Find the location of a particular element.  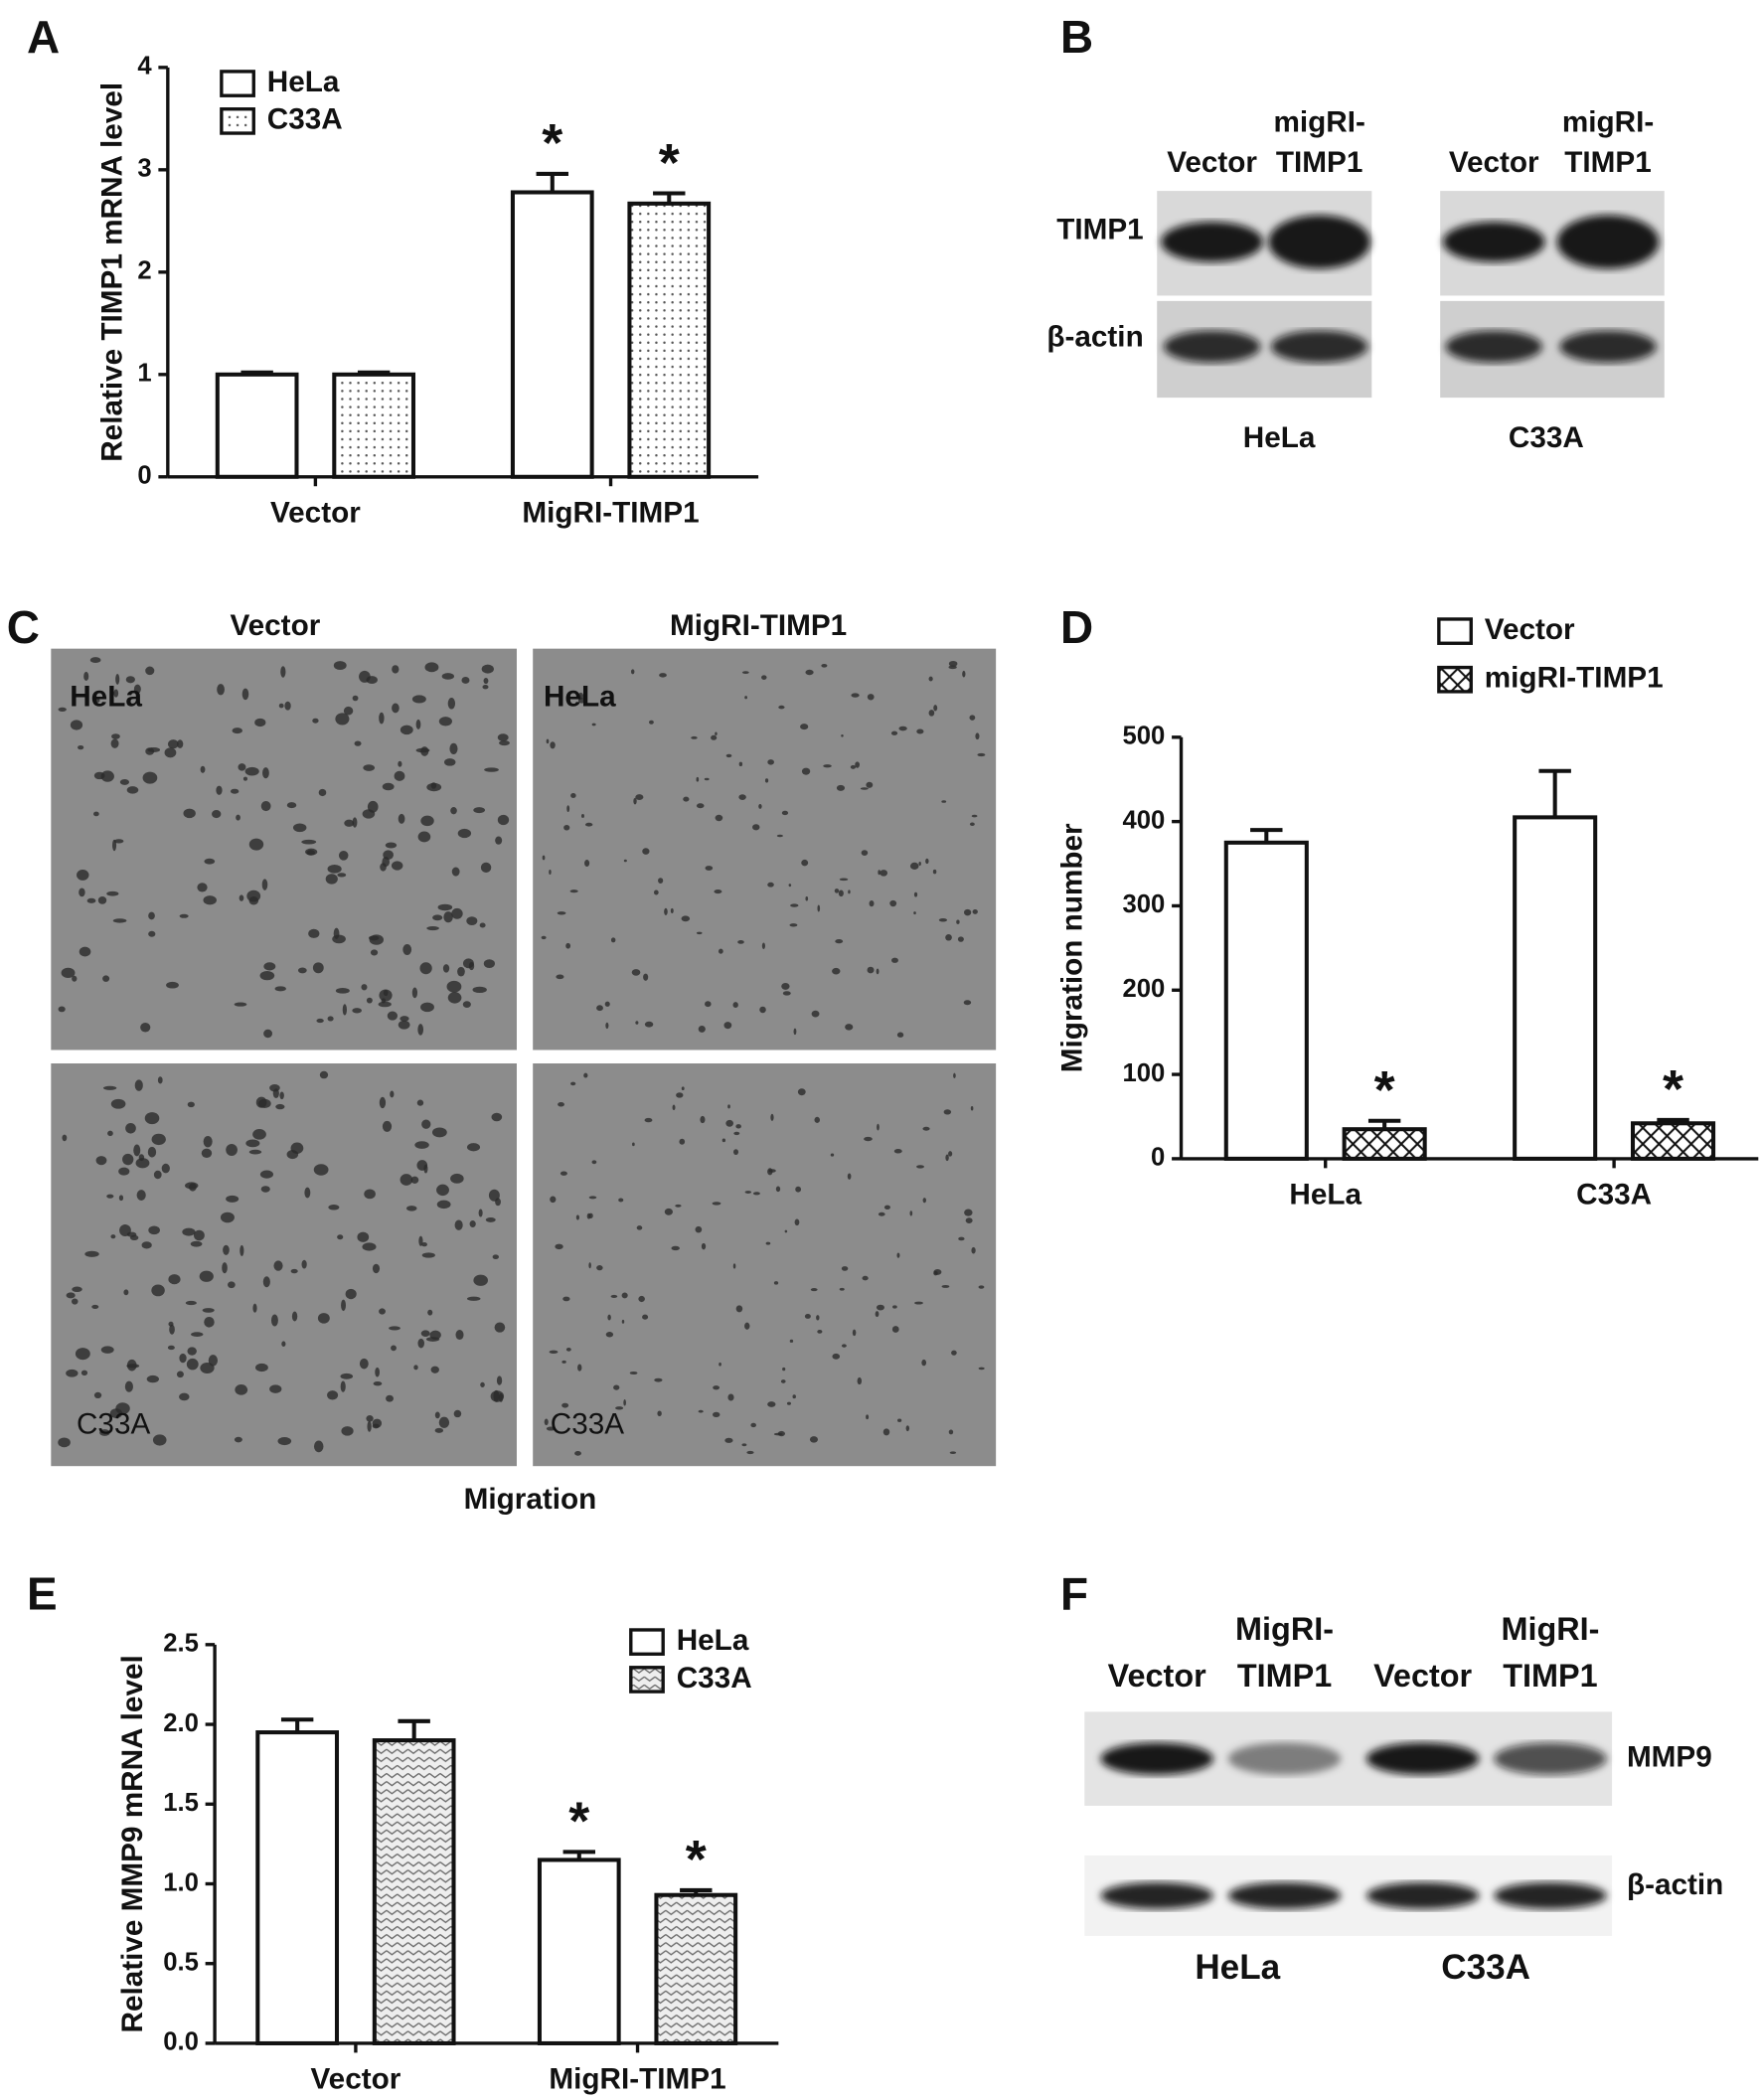

y-tick-label: 0.5 is located at coordinates (181, 1963).